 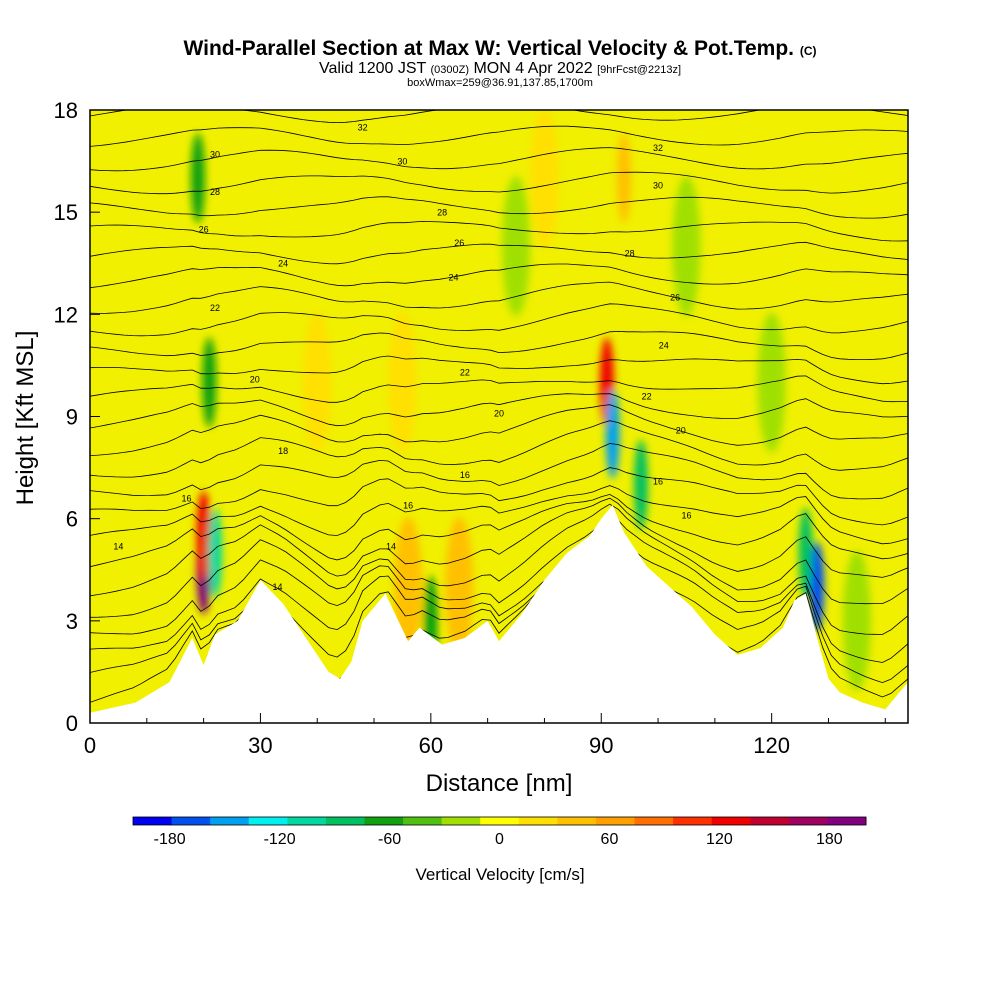 I want to click on theta-label-0: 14, so click(x=118, y=546).